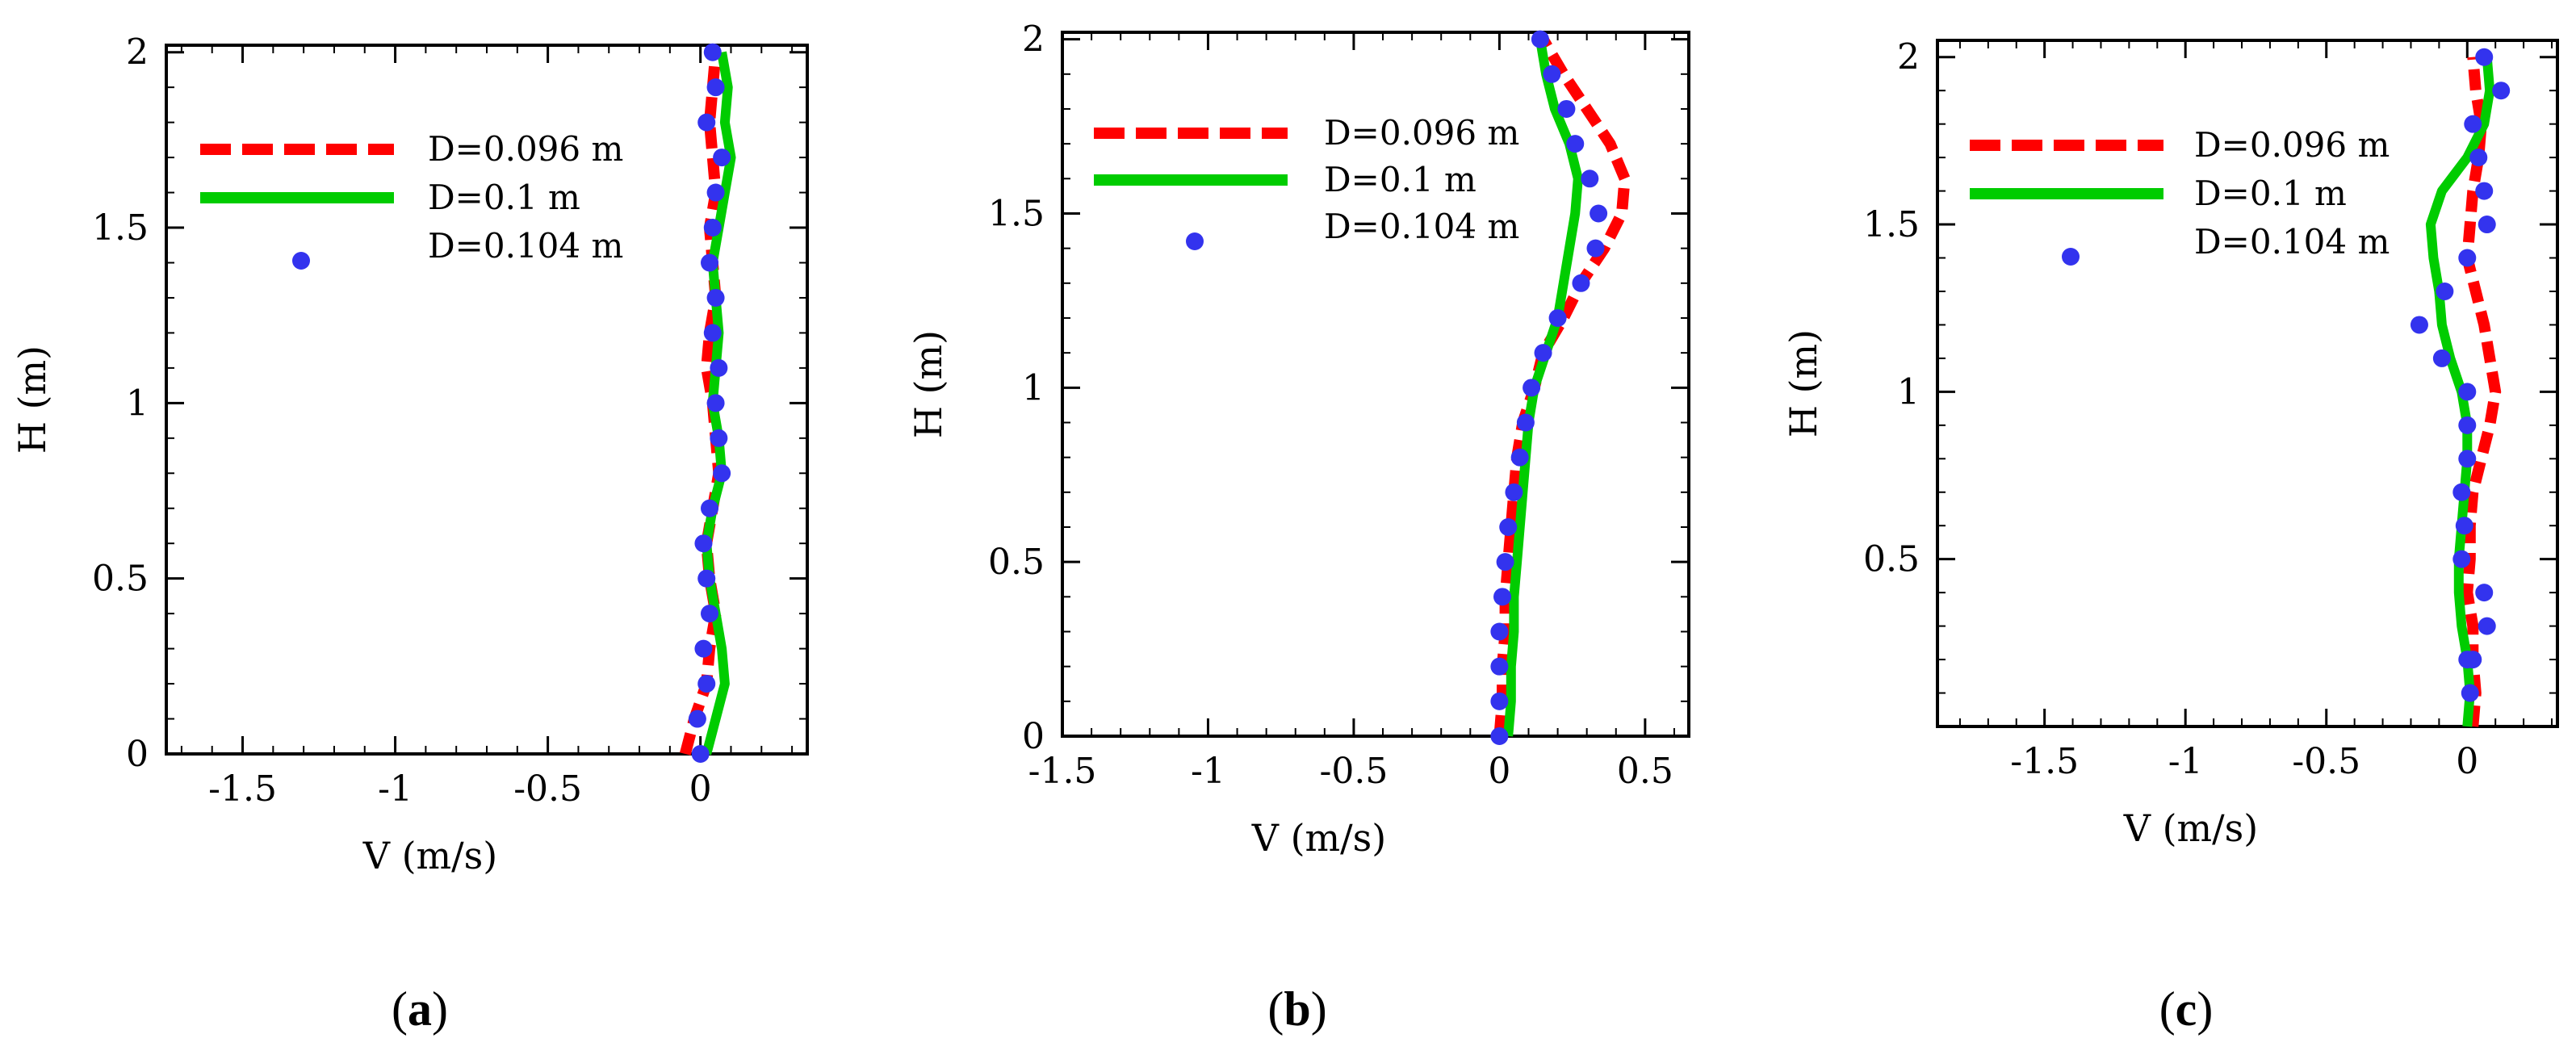 The width and height of the screenshot is (2576, 1055). What do you see at coordinates (1499, 771) in the screenshot?
I see `x-tick-label: 0` at bounding box center [1499, 771].